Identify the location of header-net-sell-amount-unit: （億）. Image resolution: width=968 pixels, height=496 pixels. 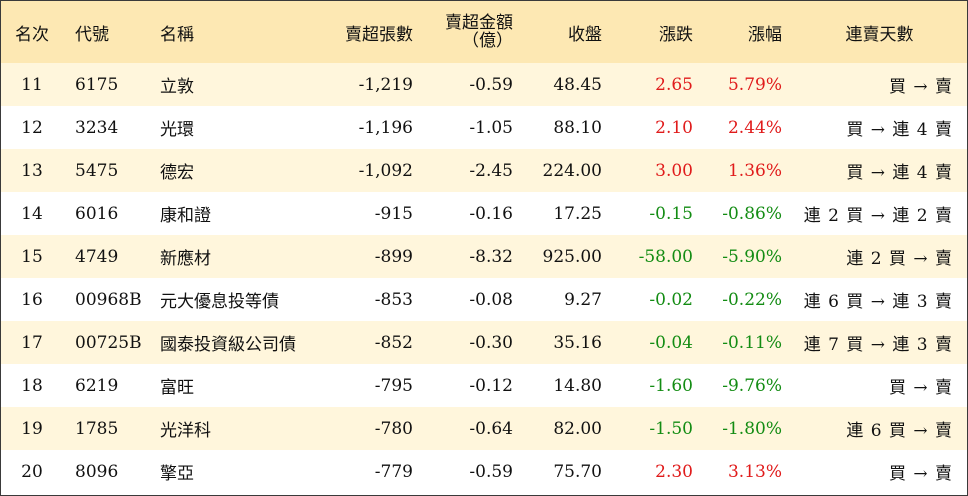
(487, 41).